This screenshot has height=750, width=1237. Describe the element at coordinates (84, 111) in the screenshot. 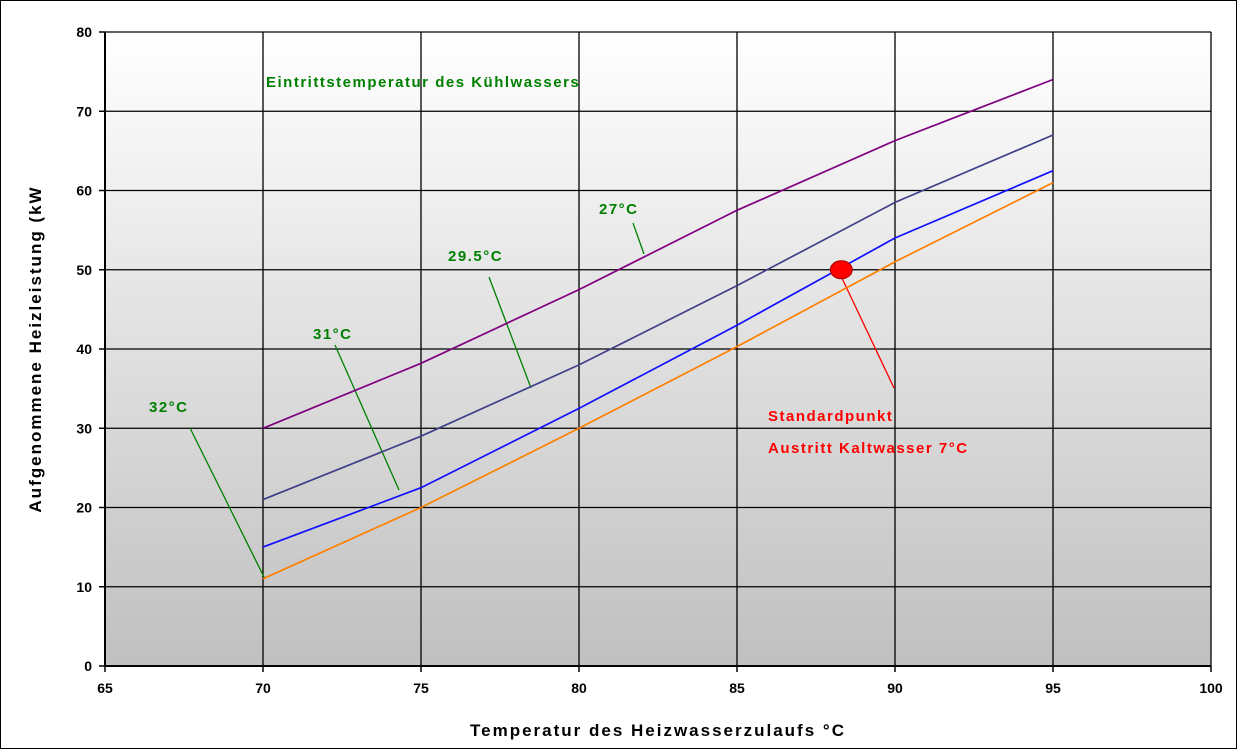

I see `y-tick-label: 70` at that location.